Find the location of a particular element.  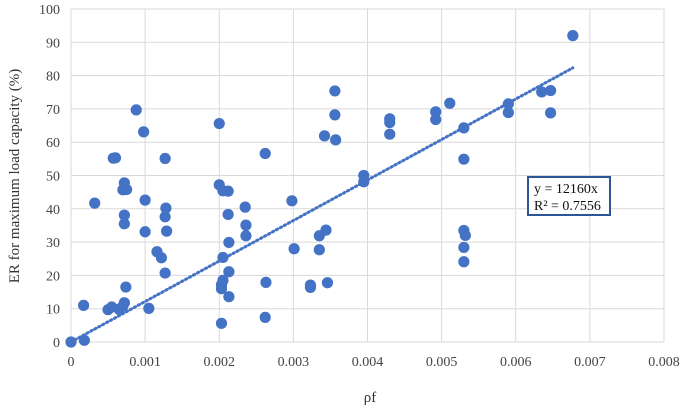

x-tick-label: 0.004 is located at coordinates (368, 362).